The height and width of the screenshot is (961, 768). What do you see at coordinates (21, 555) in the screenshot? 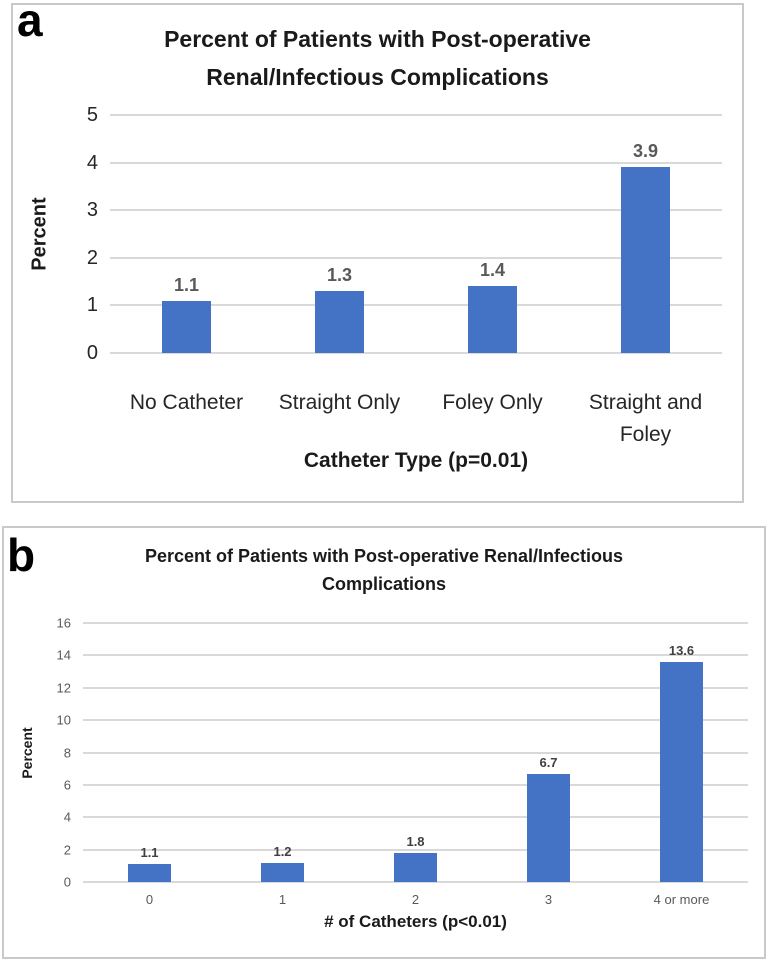
I see `panel-label-b: b` at bounding box center [21, 555].